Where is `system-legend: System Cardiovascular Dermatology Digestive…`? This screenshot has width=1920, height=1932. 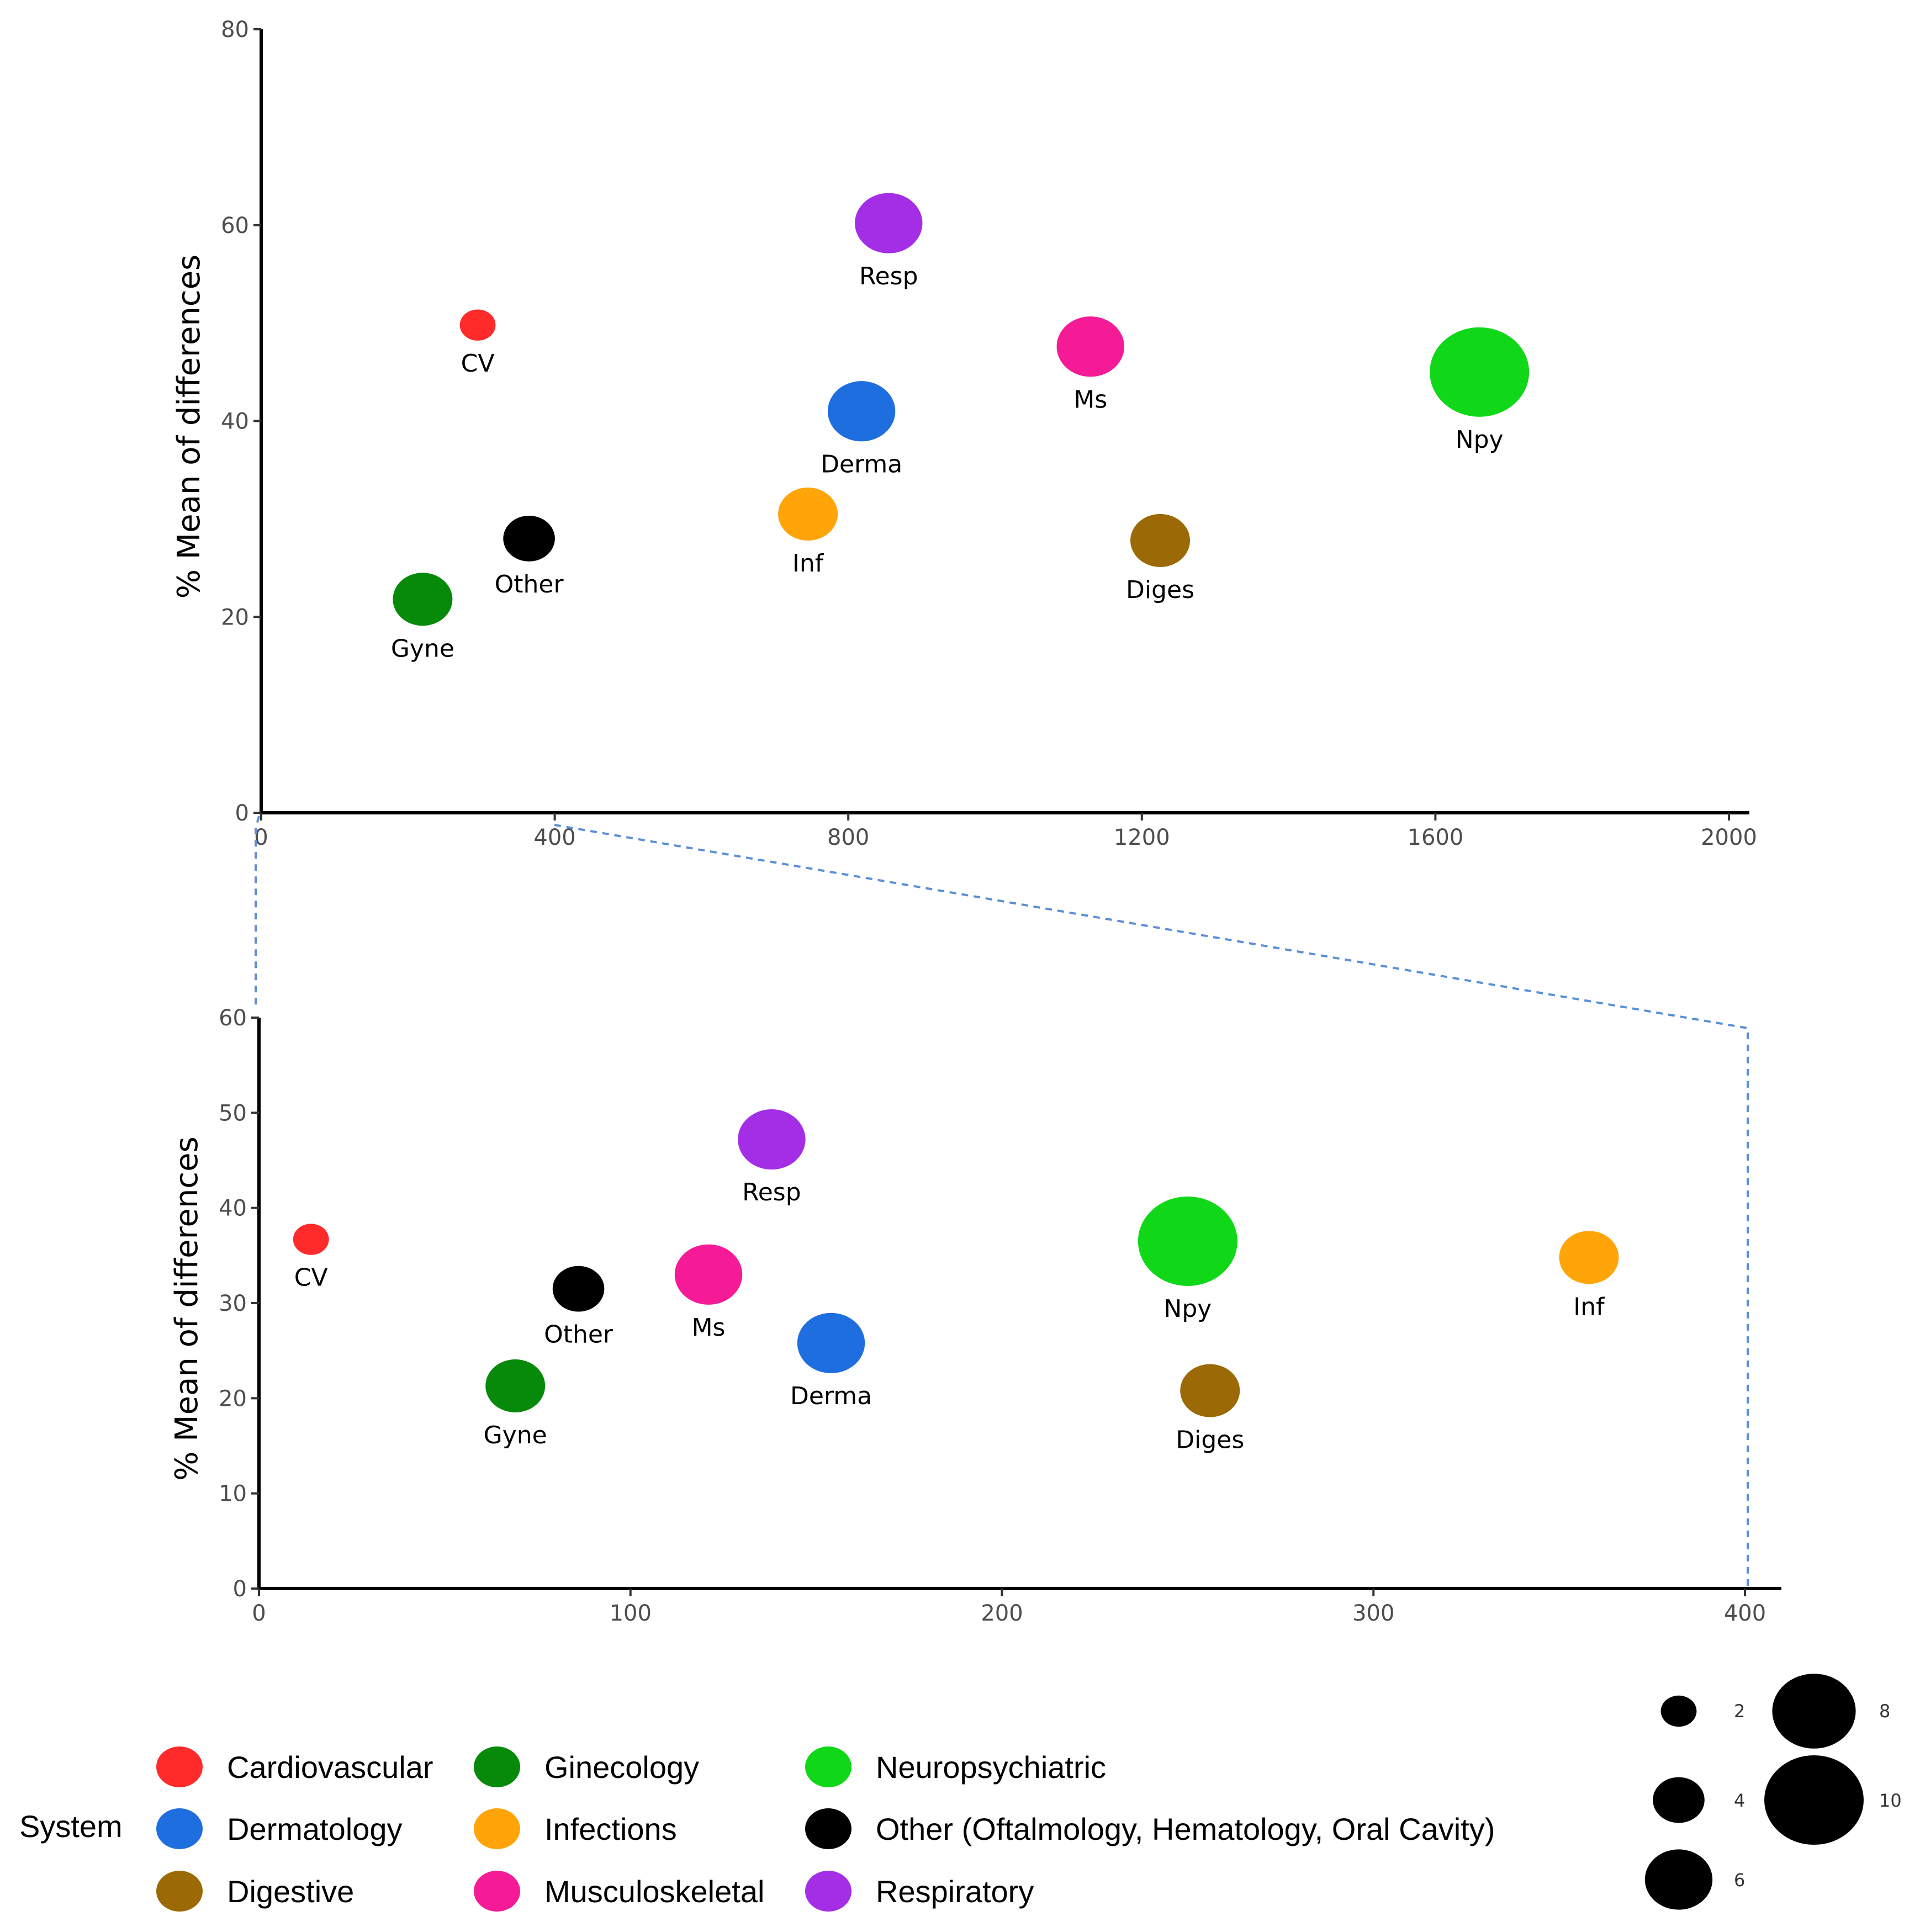
system-legend: System Cardiovascular Dermatology Digestive… is located at coordinates (757, 1829).